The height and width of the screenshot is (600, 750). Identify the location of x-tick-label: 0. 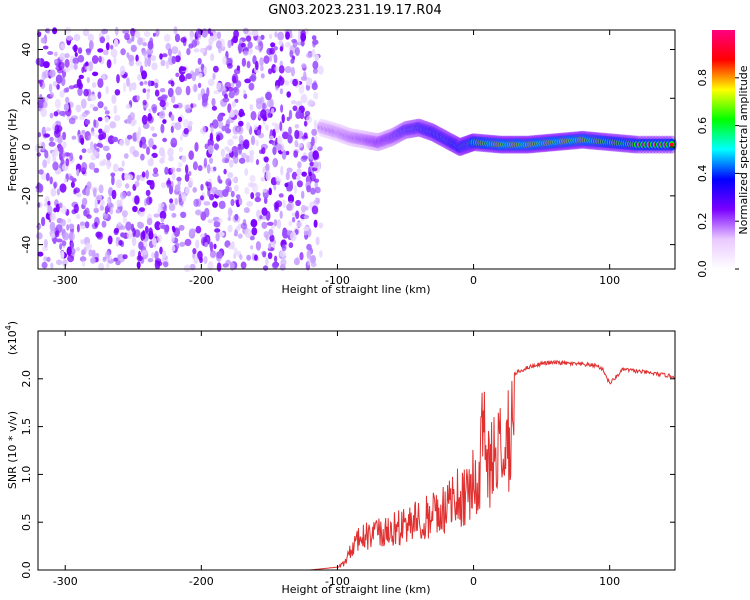
(473, 581).